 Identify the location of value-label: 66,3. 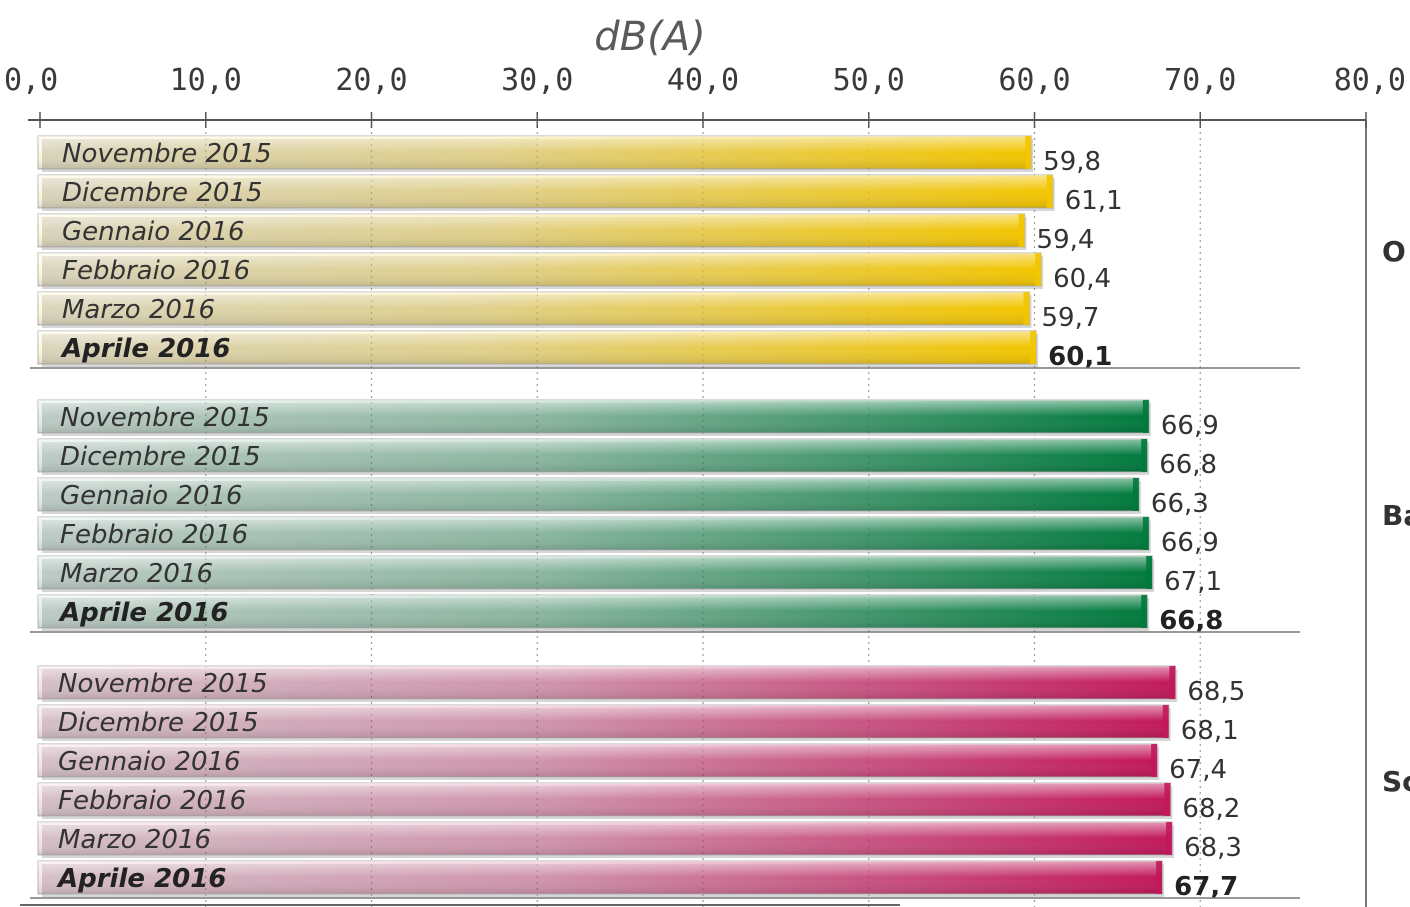
(1180, 504).